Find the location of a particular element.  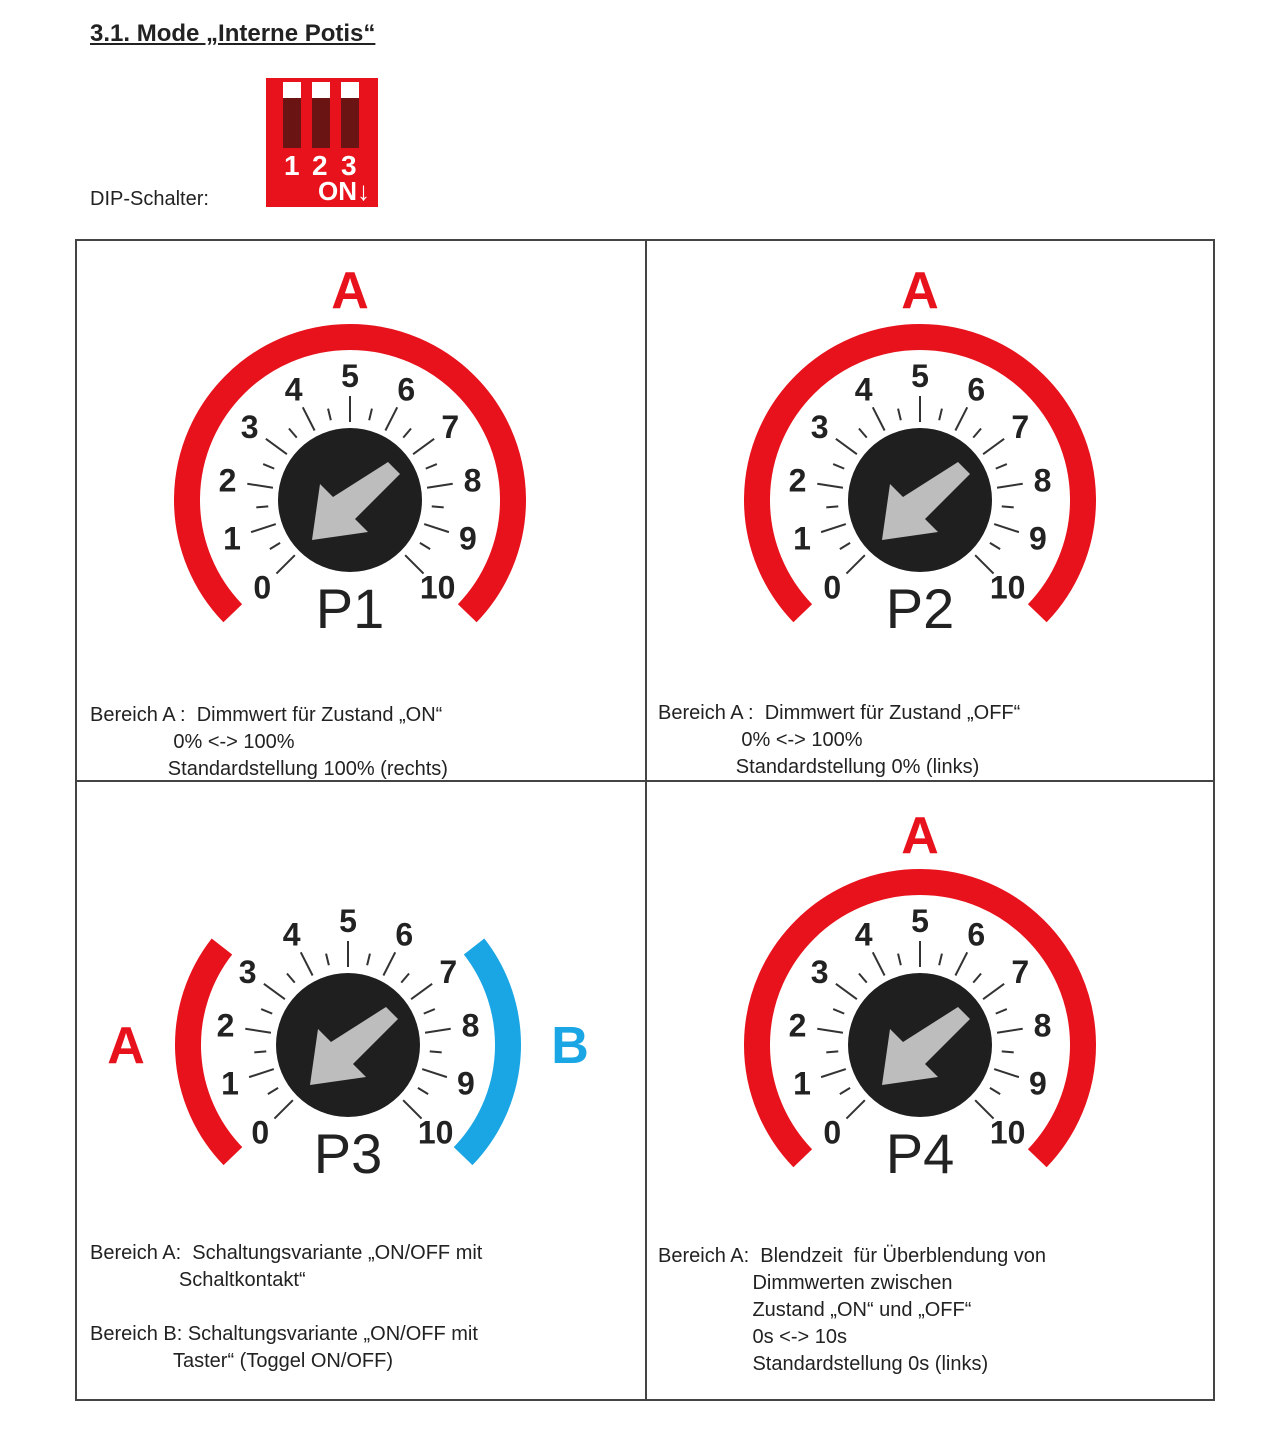

dip-switch-image: 1 2 3 ON↓ is located at coordinates (322, 142).